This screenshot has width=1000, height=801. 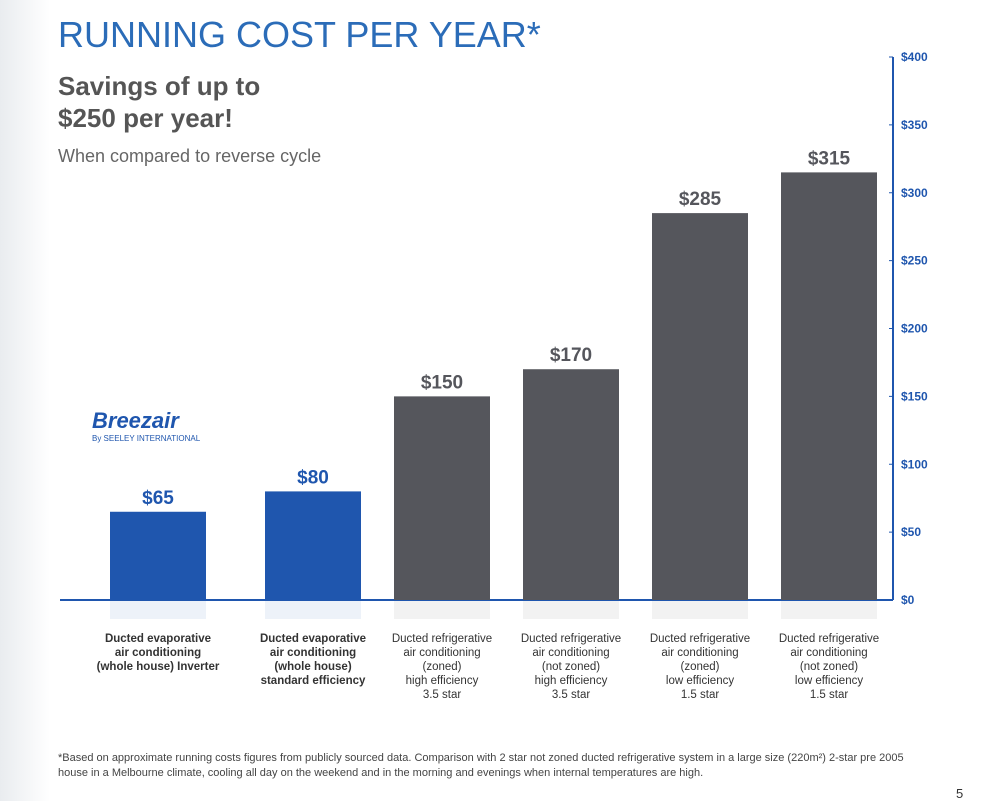 I want to click on title: RUNNING COST PER YEAR*, so click(x=299, y=34).